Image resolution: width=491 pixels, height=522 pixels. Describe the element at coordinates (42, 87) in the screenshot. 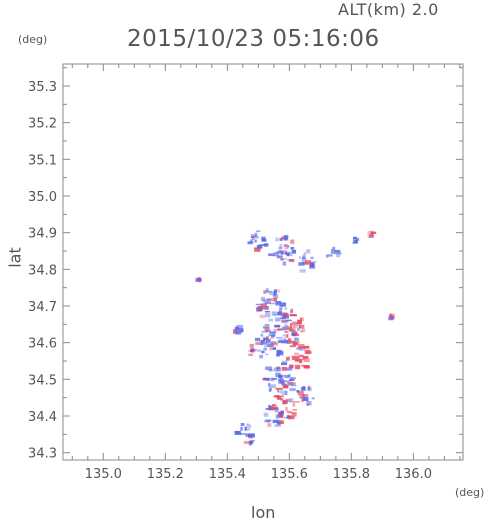

I see `y-tick-label: 35.3` at that location.